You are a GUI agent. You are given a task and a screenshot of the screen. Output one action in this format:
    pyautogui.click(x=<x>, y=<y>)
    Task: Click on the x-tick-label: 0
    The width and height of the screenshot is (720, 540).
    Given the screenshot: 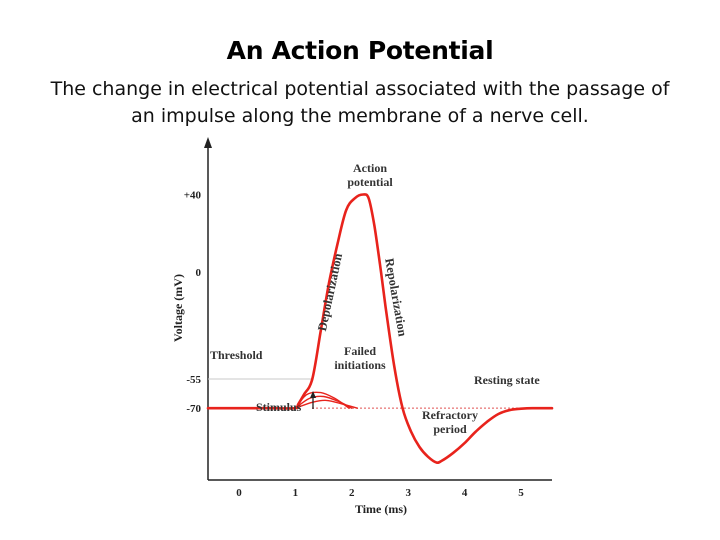 What is the action you would take?
    pyautogui.click(x=239, y=493)
    